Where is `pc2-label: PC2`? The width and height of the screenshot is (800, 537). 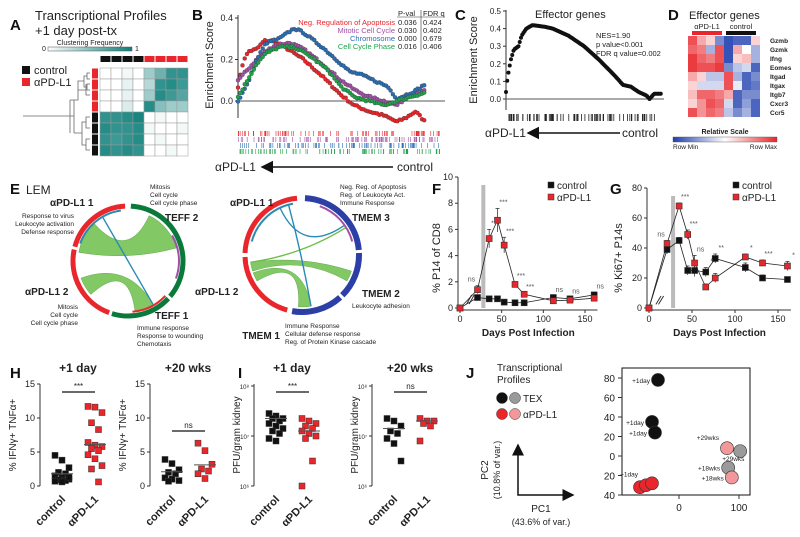 pc2-label: PC2 is located at coordinates (485, 470).